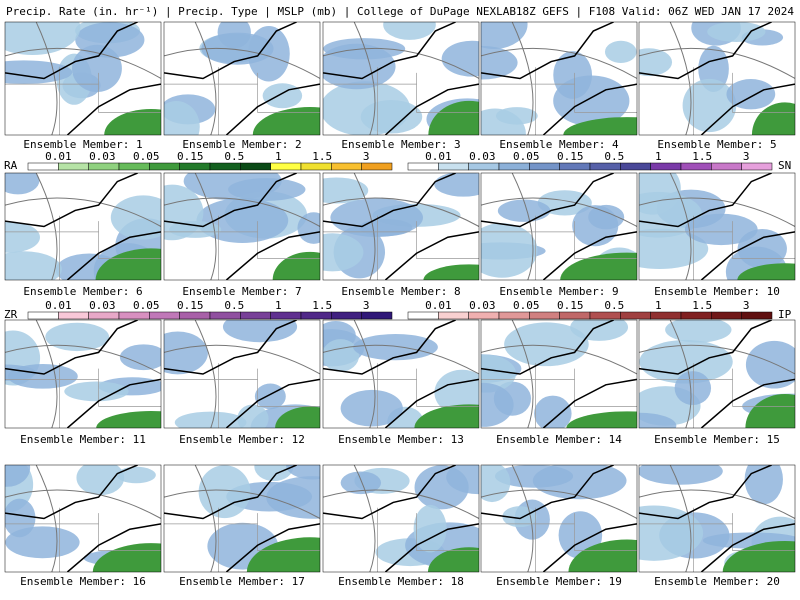 The width and height of the screenshot is (800, 600). What do you see at coordinates (570, 305) in the screenshot?
I see `legend-tick: 0.15` at bounding box center [570, 305].